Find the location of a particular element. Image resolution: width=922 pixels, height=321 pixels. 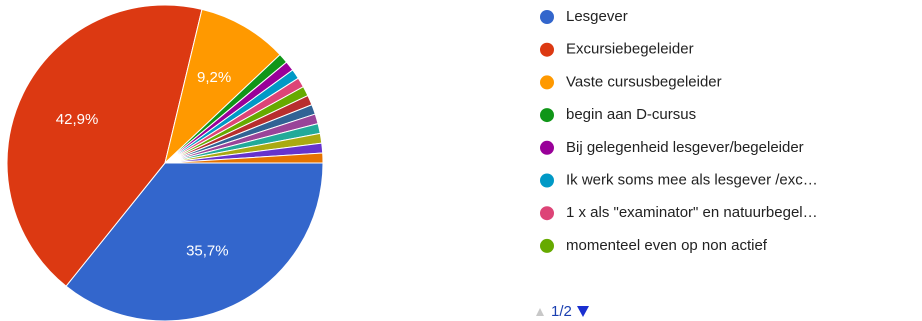

next-page is located at coordinates (583, 311).